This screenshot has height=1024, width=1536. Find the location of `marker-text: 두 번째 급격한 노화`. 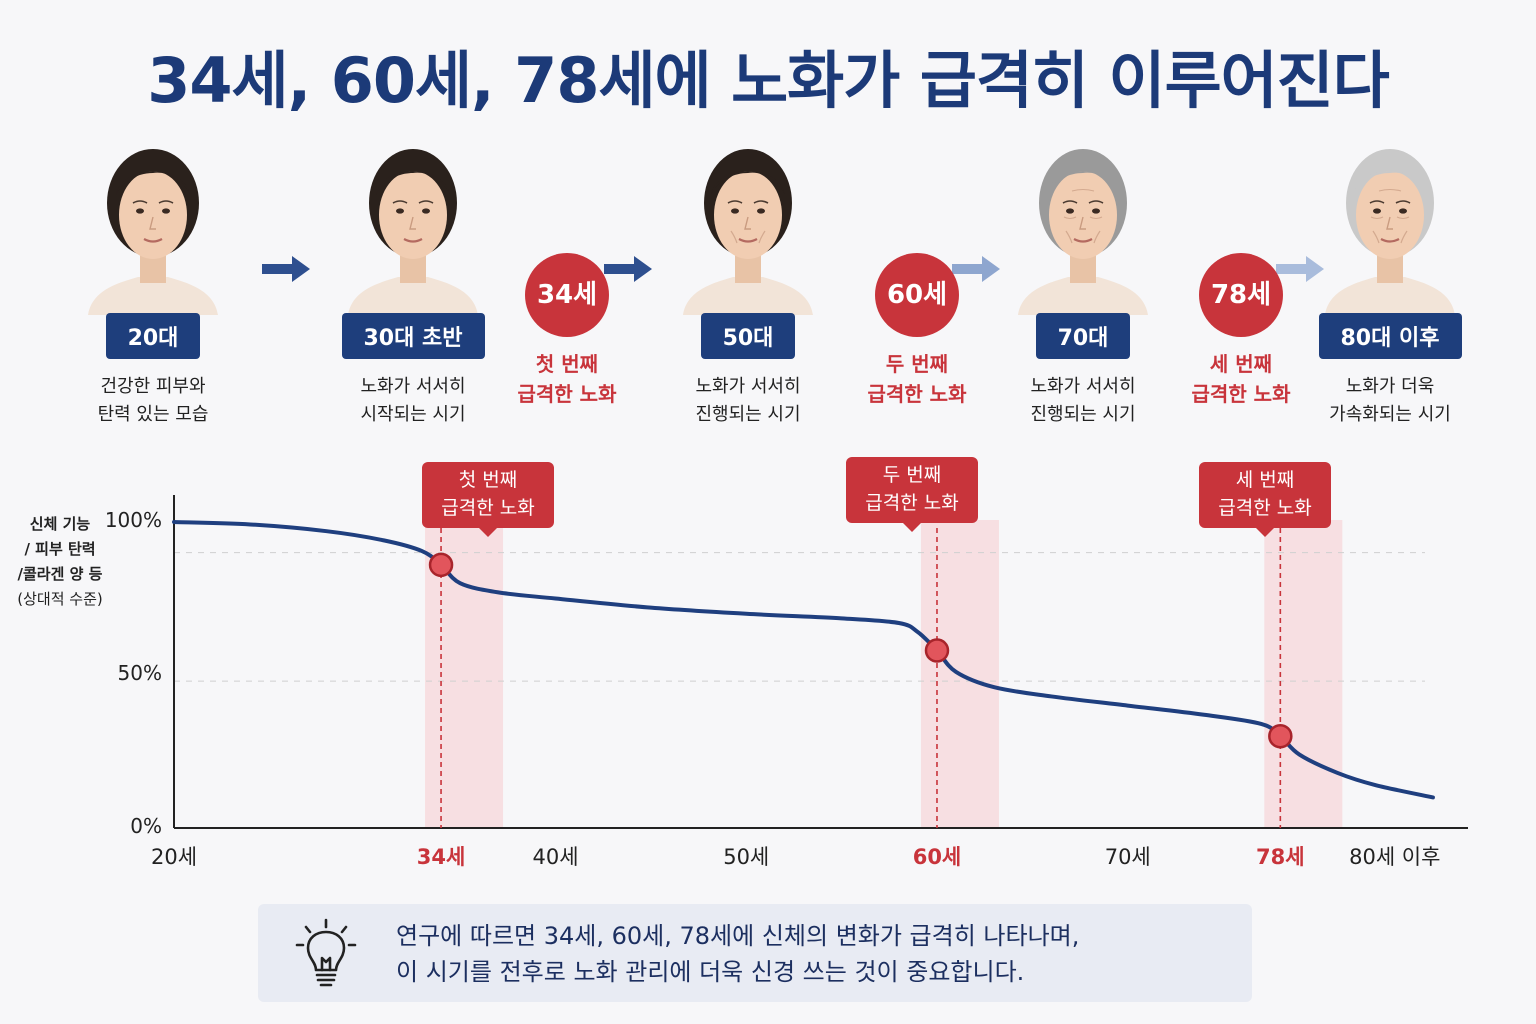

marker-text: 두 번째 급격한 노화 is located at coordinates (917, 379).